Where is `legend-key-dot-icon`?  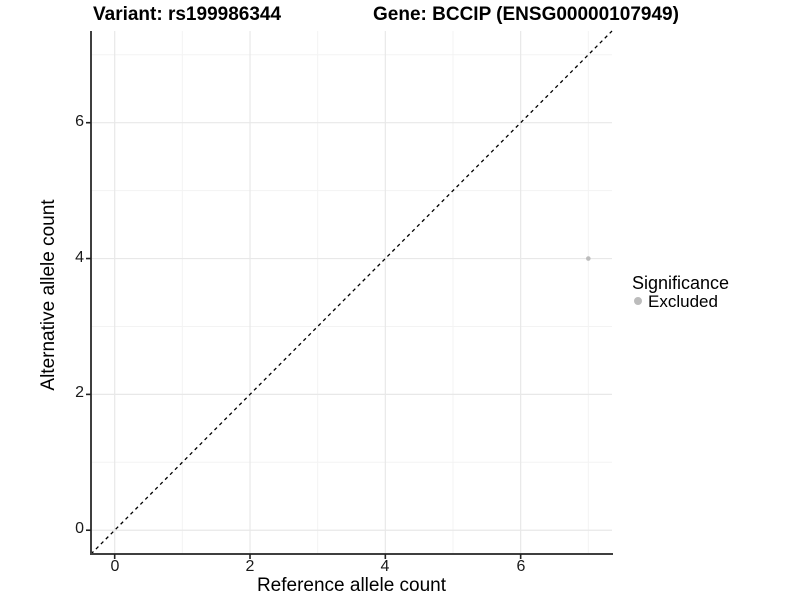 legend-key-dot-icon is located at coordinates (638, 301).